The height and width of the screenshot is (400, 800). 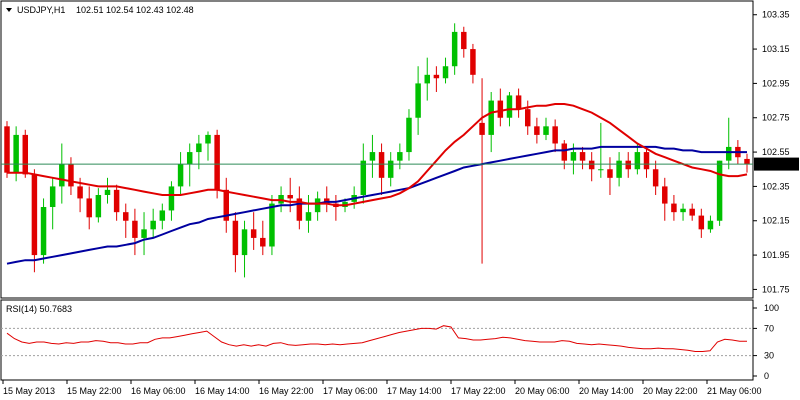 What do you see at coordinates (734, 391) in the screenshot?
I see `time-tick-label: 21 May 06:00` at bounding box center [734, 391].